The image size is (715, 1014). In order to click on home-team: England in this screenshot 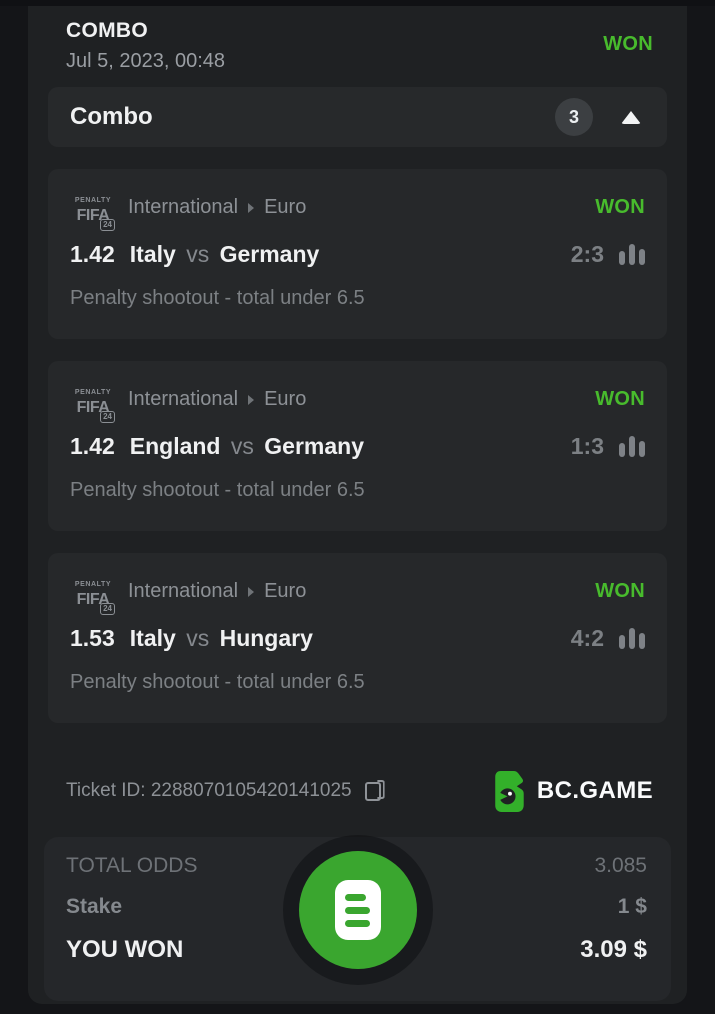, I will do `click(175, 446)`.